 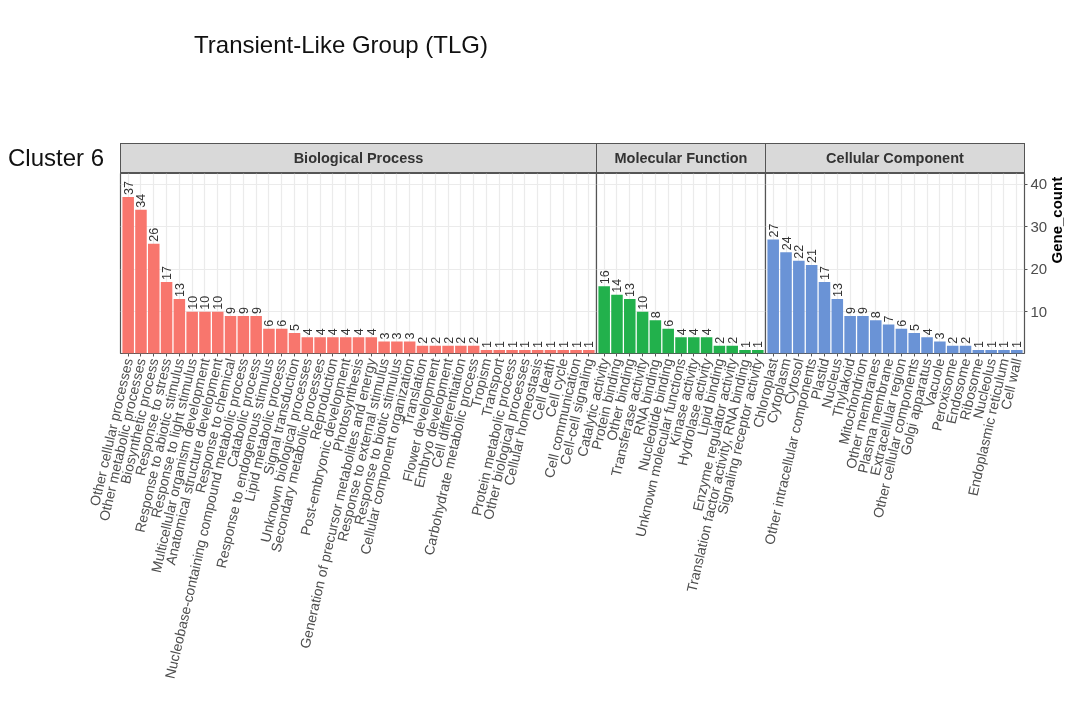 I want to click on y-tick-label: 40, so click(x=1039, y=184).